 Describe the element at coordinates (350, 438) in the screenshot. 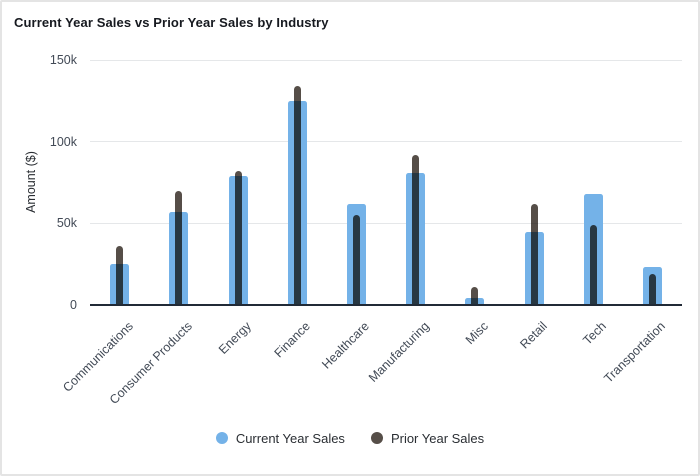

I see `legend: Current Year Sales Prior Year Sales` at that location.